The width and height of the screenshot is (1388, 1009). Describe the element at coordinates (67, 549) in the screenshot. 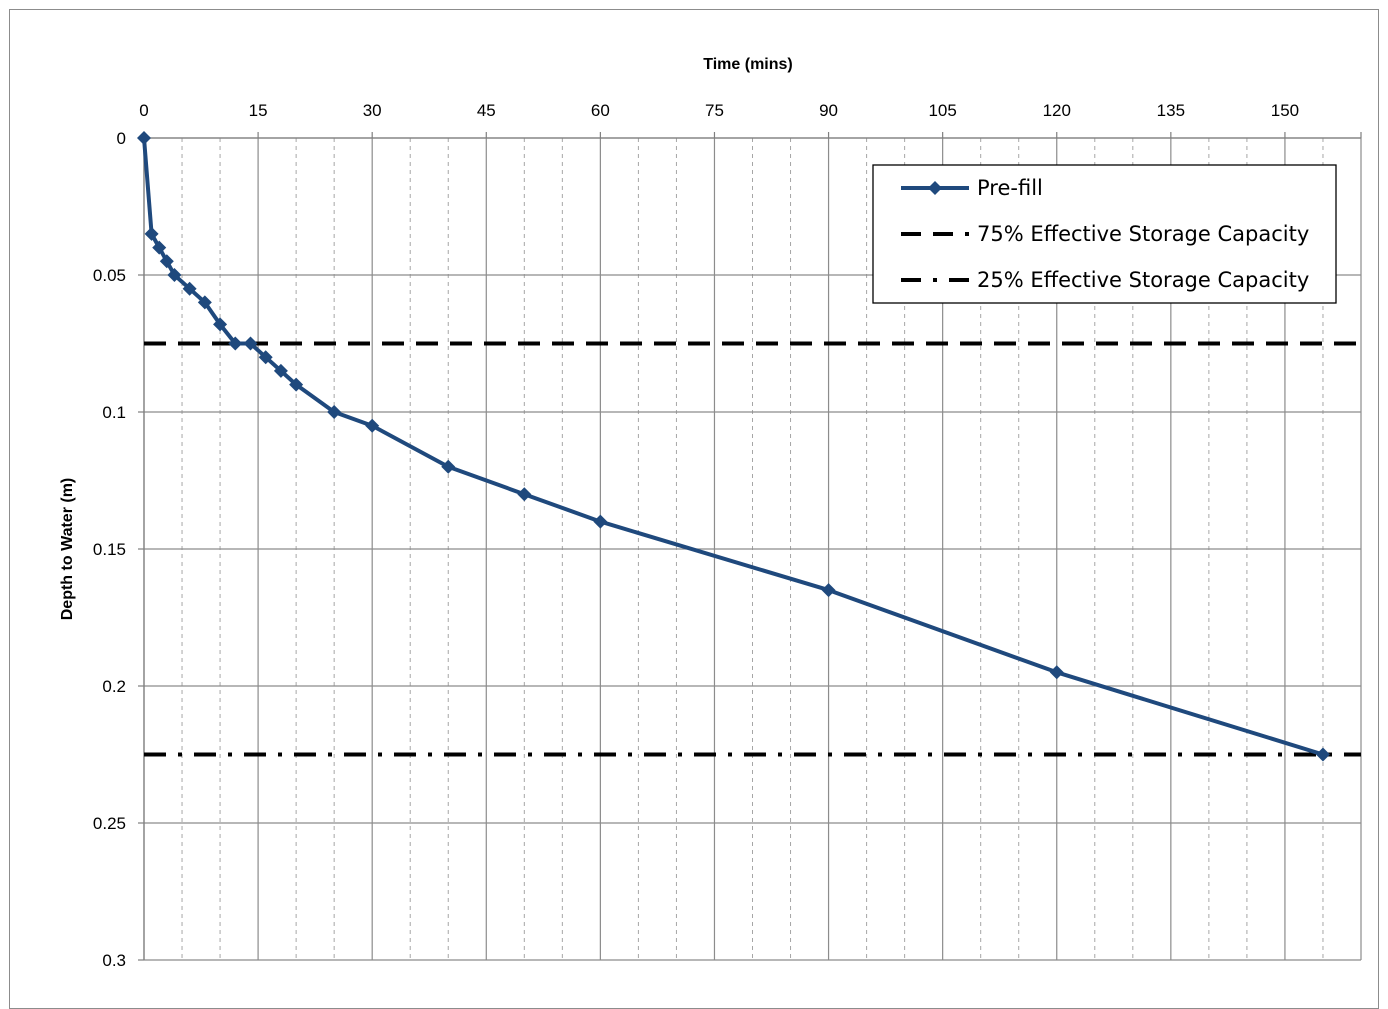

I see `y-axis-title: Depth to Water (m)` at that location.